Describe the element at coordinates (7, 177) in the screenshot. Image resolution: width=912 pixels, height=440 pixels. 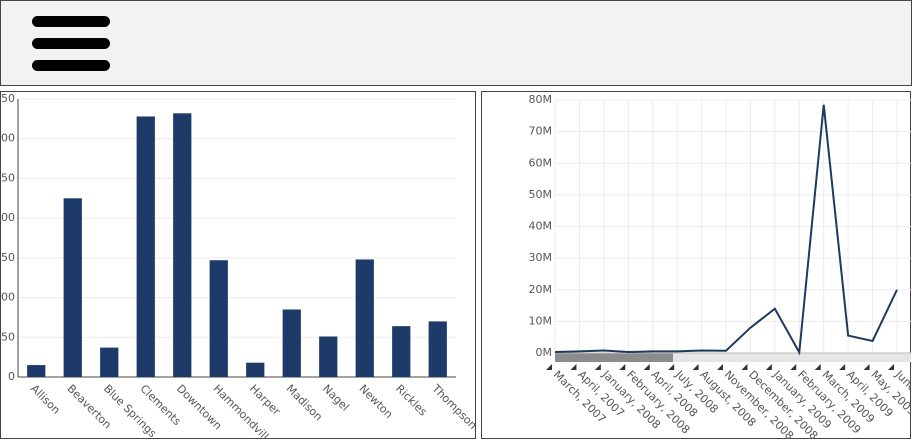
I see `y-tick-label: 250` at that location.